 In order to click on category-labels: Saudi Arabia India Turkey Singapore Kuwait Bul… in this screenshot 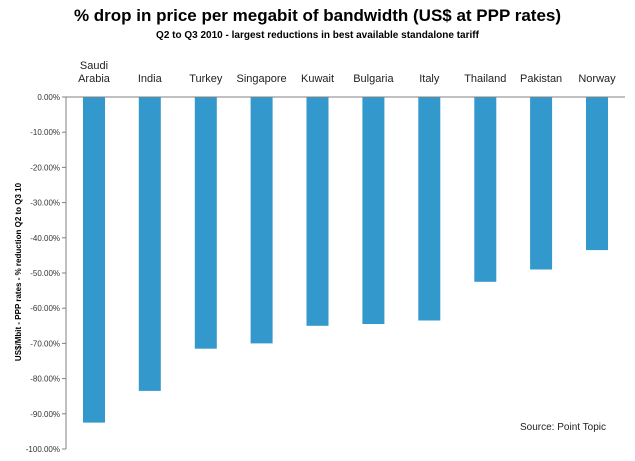, I will do `click(347, 72)`.